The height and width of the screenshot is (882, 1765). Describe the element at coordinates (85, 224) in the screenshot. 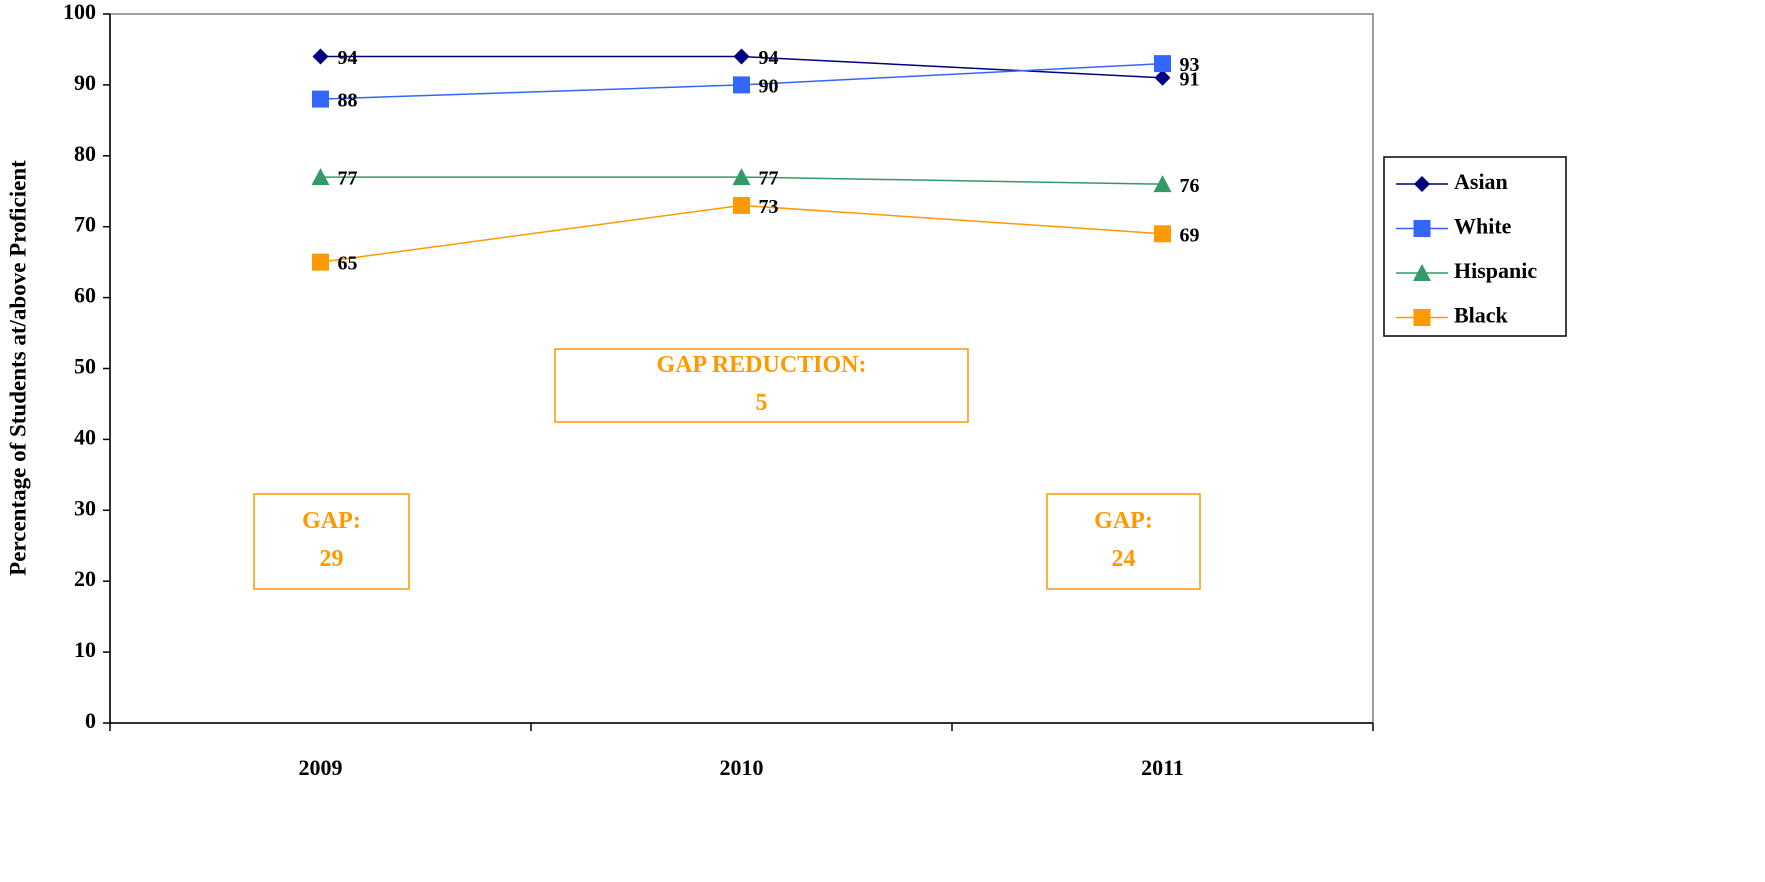

I see `y-tick-label: 70` at that location.